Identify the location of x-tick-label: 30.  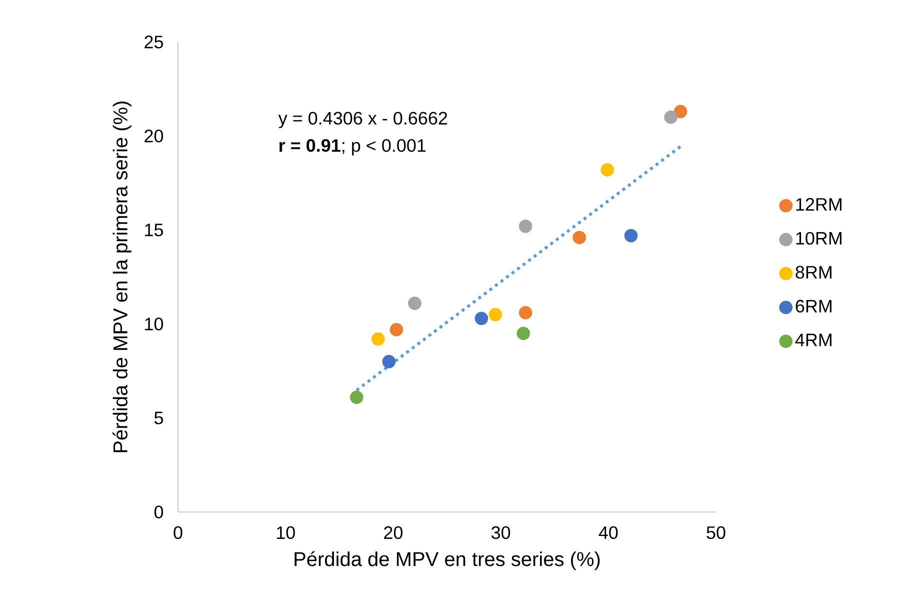
(500, 533).